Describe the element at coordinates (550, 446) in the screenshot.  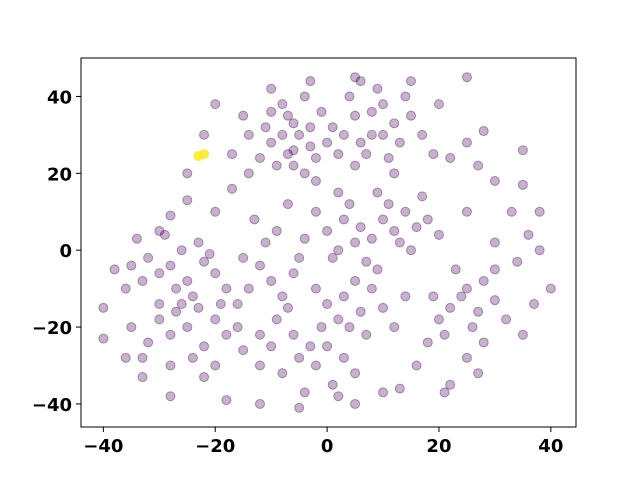
I see `x-tick-label: 40` at that location.